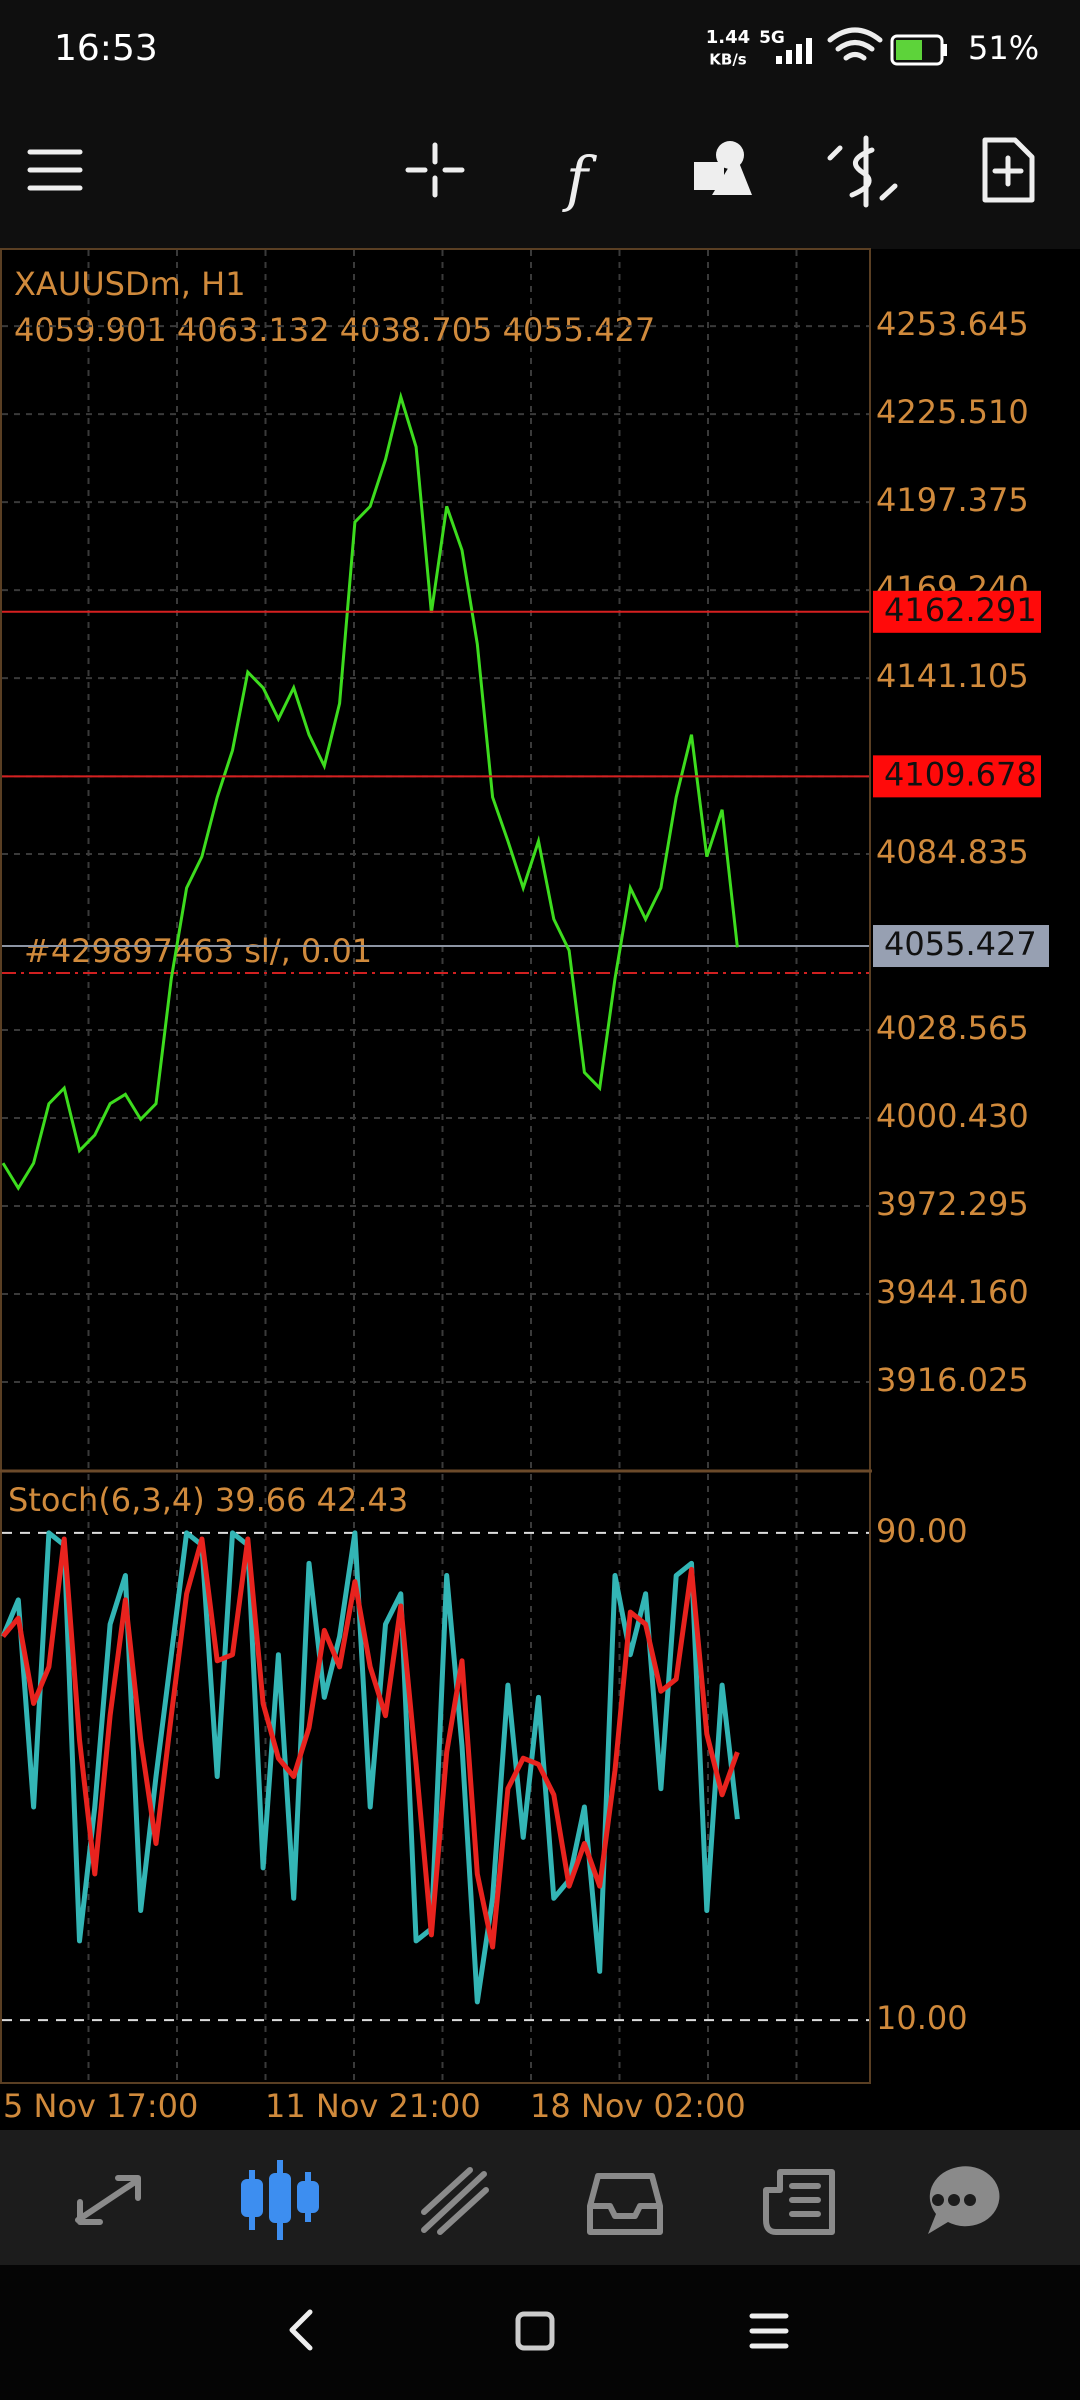 The height and width of the screenshot is (2400, 1080). Describe the element at coordinates (960, 774) in the screenshot. I see `level-label: 4109.678` at that location.